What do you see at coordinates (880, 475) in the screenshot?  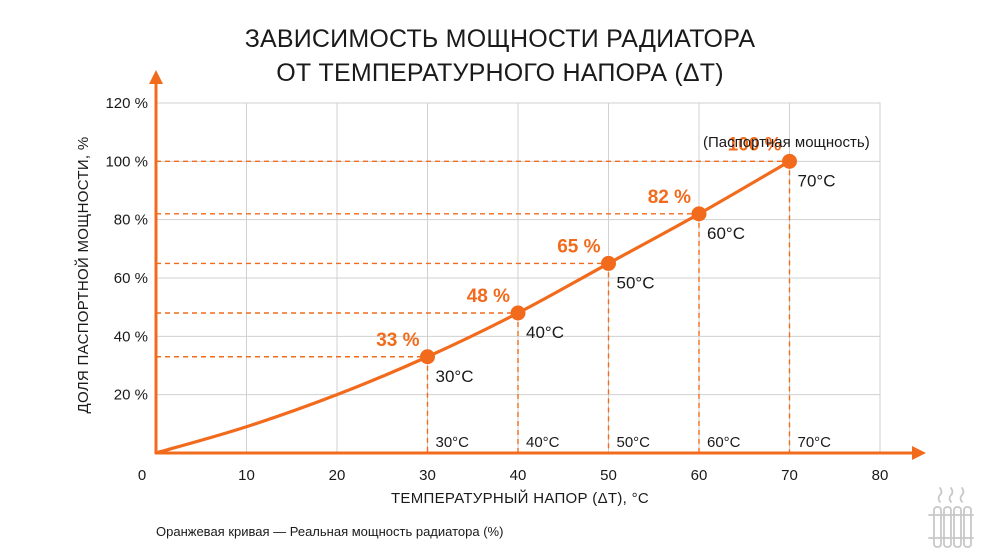 I see `x-tick-label: 80` at bounding box center [880, 475].